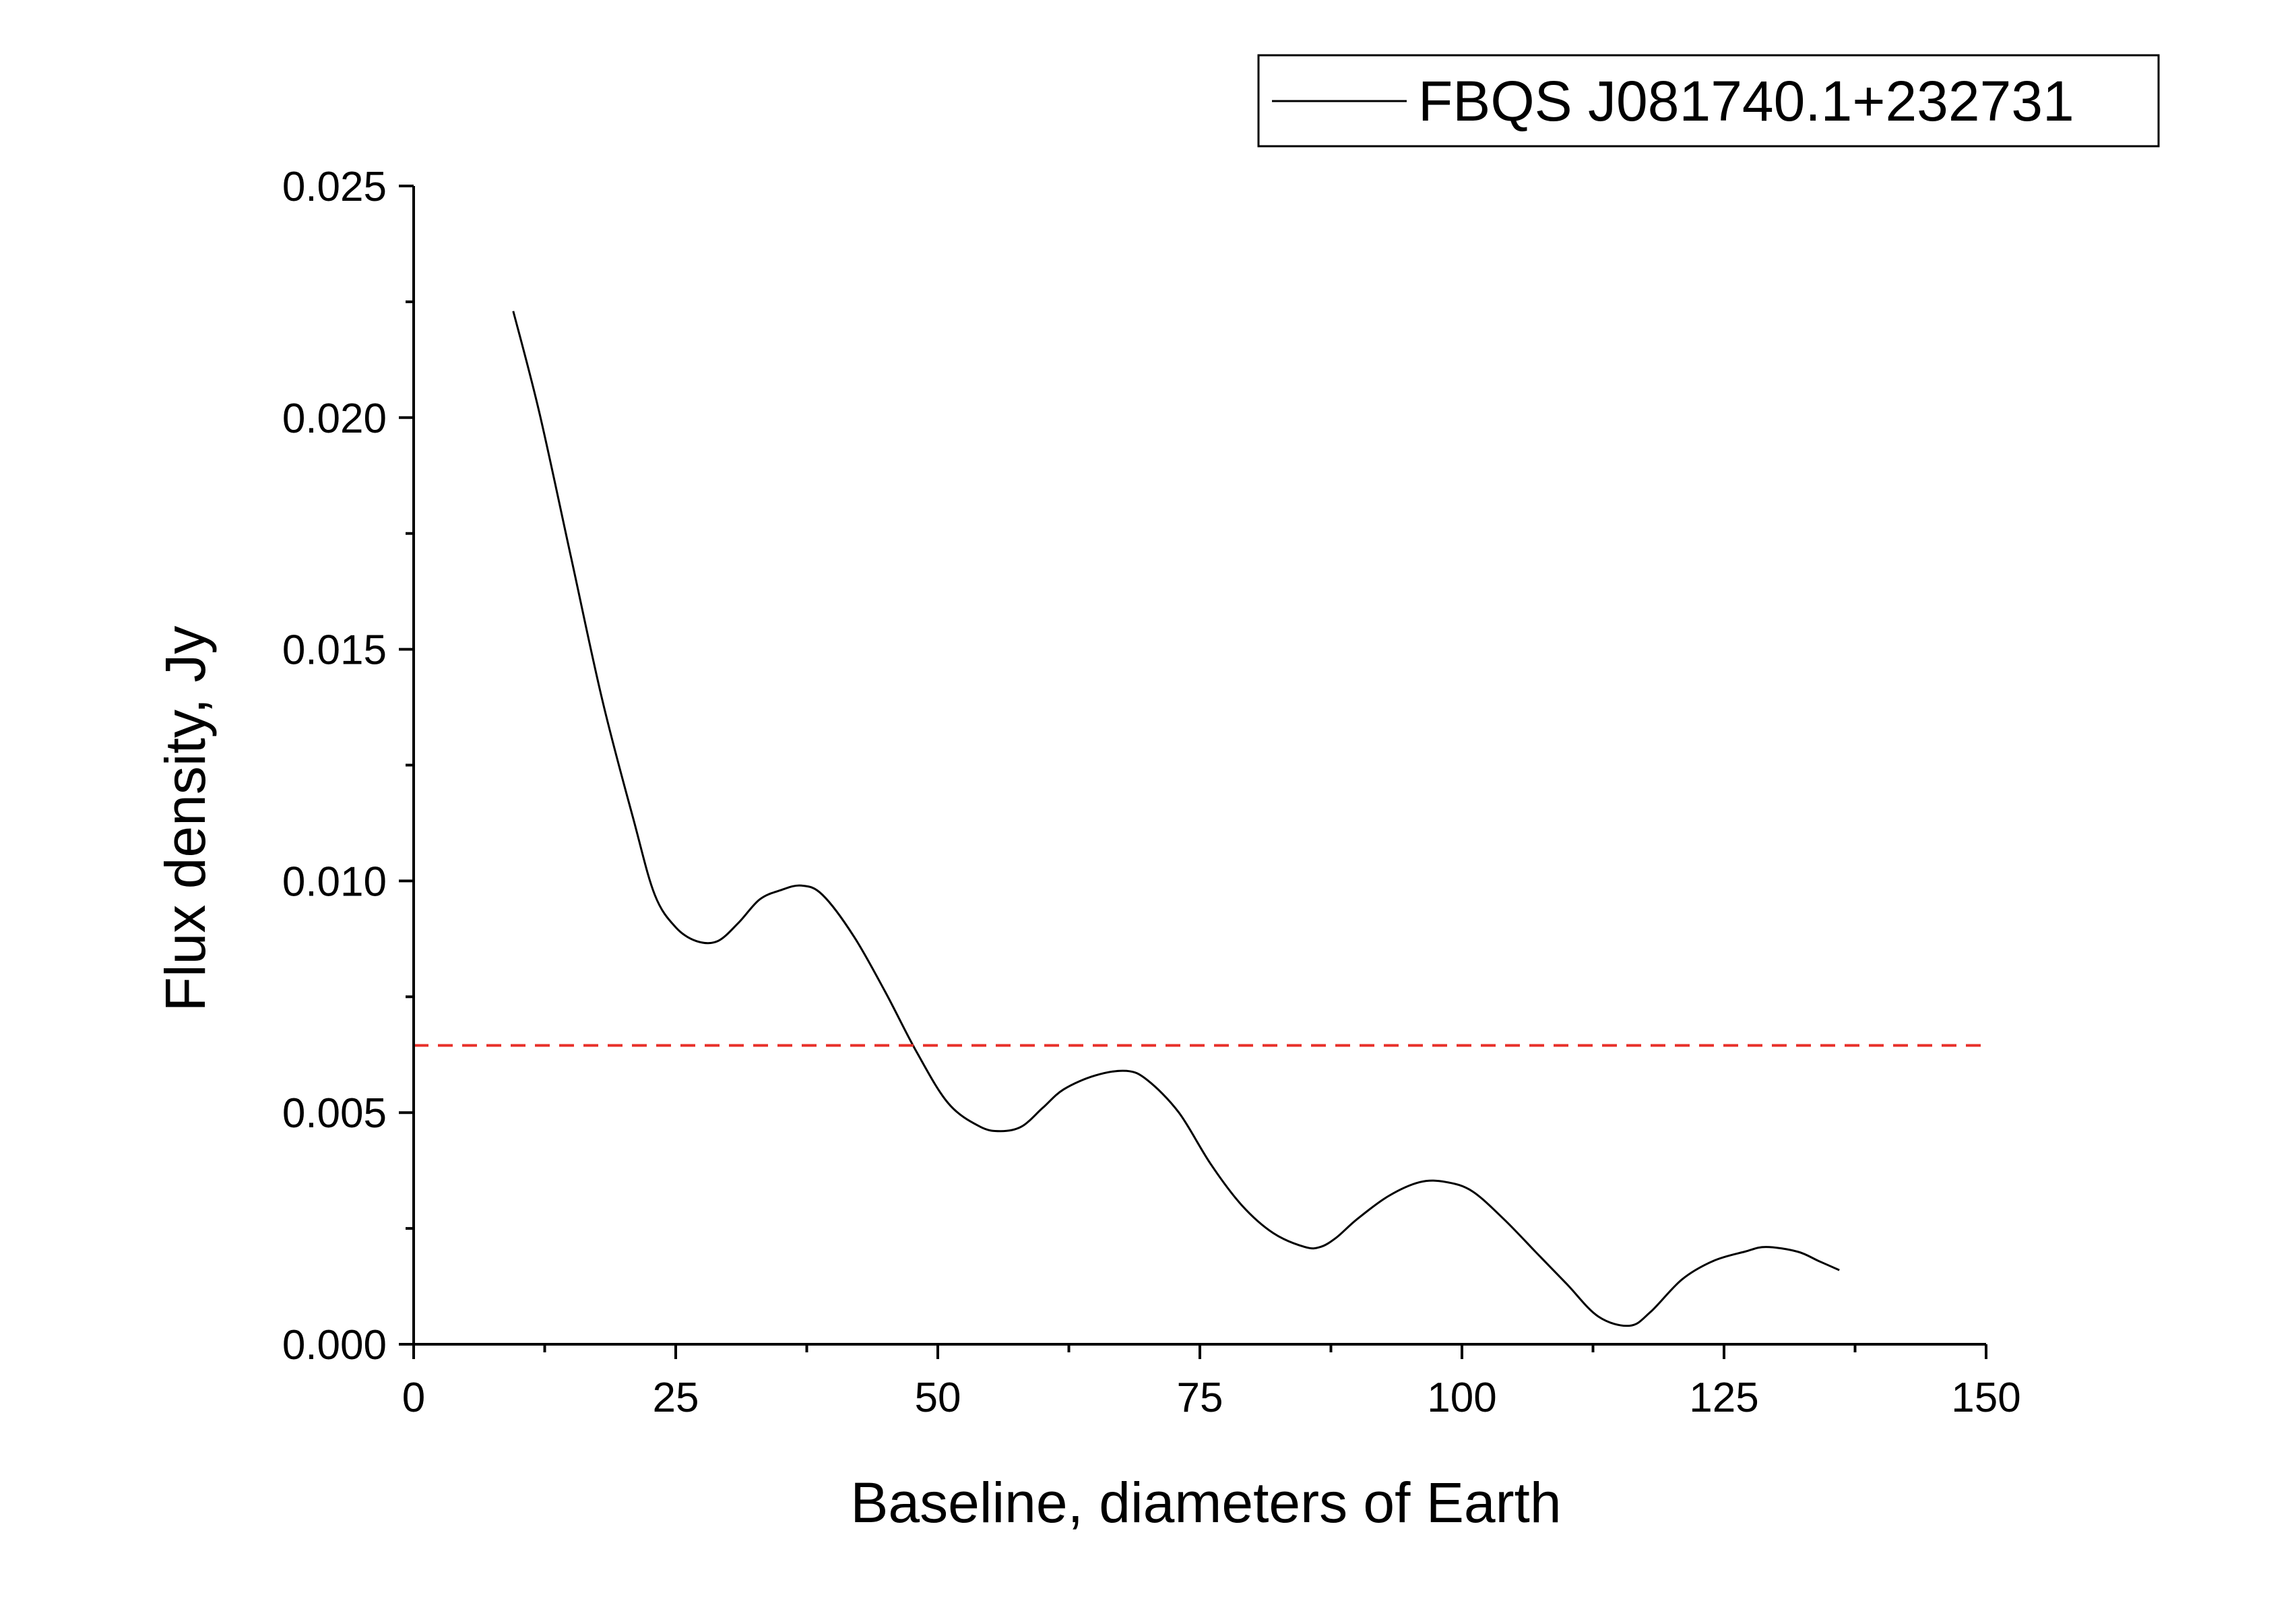 The width and height of the screenshot is (2296, 1603). I want to click on legend: FBQS J081740.1+232731, so click(1708, 101).